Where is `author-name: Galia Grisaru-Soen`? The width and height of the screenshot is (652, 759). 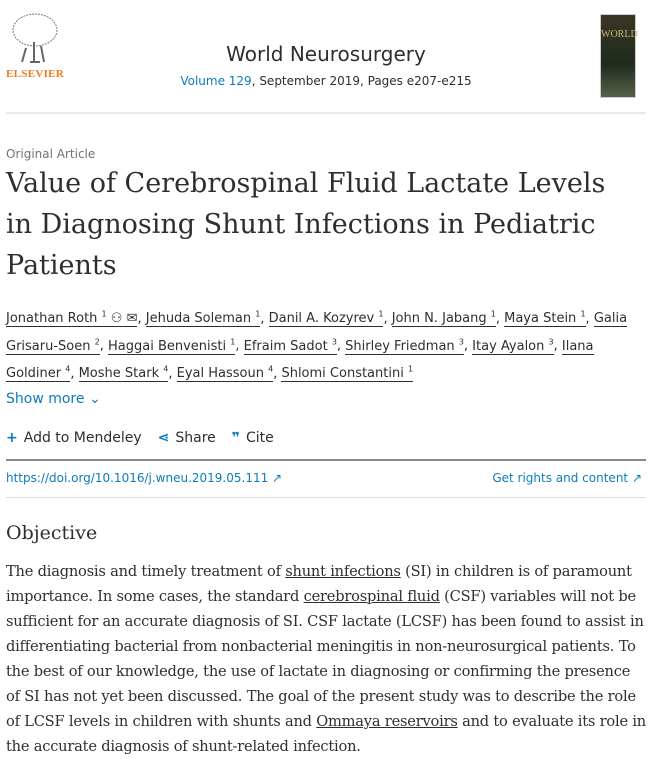 author-name: Galia Grisaru-Soen is located at coordinates (317, 332).